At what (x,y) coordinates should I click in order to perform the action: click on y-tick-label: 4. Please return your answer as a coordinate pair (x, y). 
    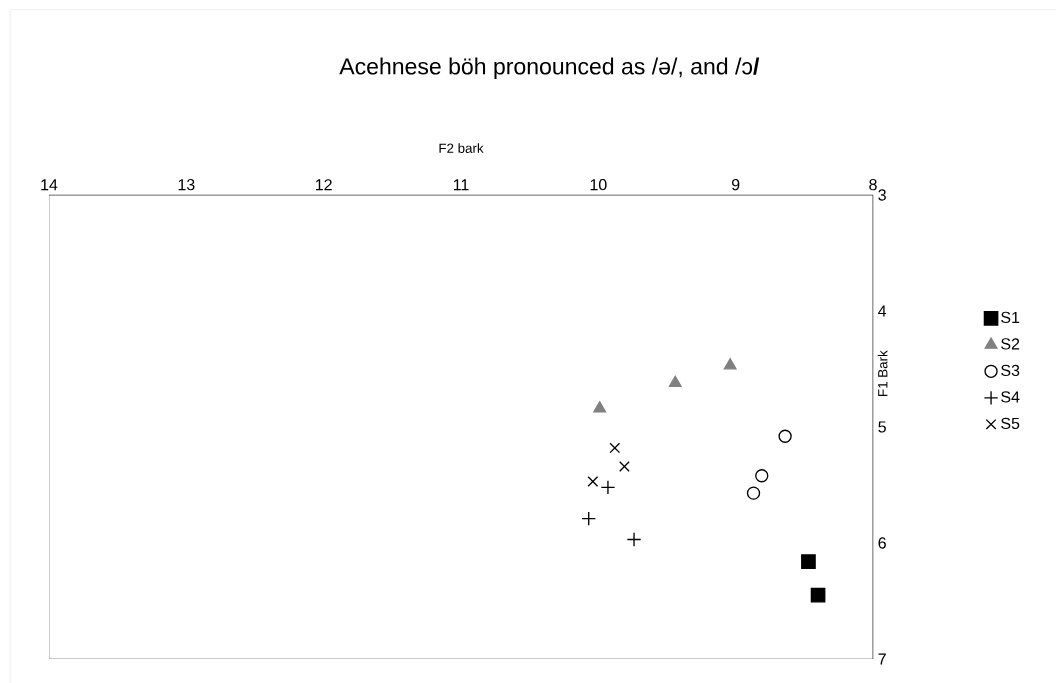
    Looking at the image, I should click on (882, 311).